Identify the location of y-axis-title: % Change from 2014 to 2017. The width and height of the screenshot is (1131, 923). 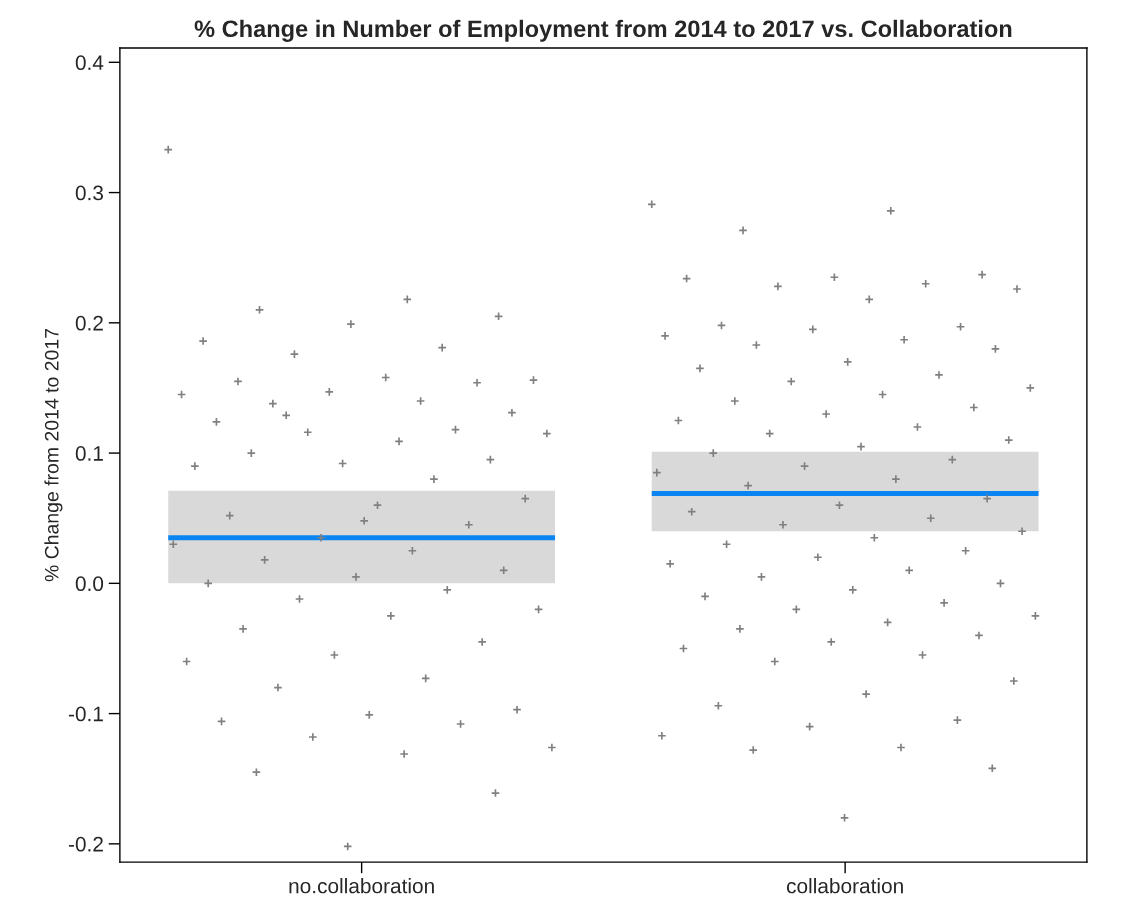
(53, 455).